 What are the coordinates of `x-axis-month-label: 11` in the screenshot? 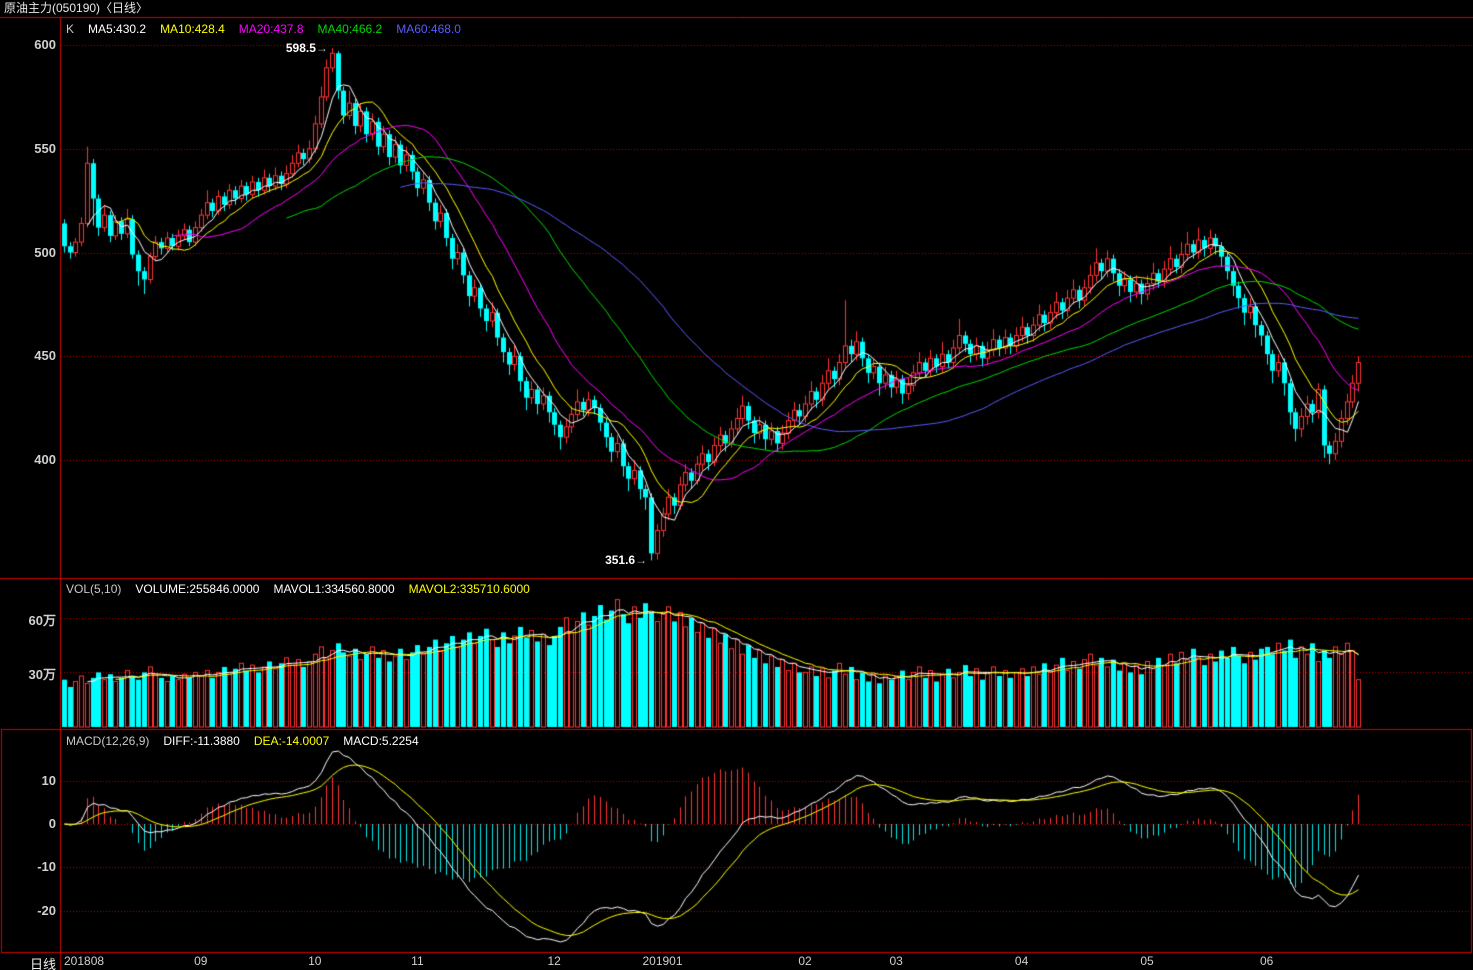 It's located at (417, 961).